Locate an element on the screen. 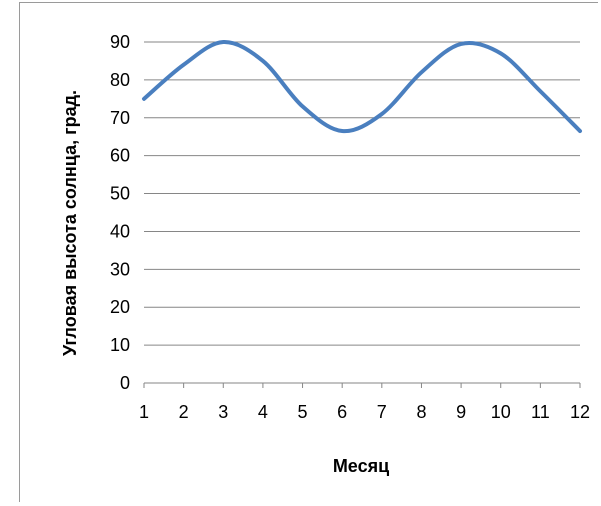  x-tick-label: 2 is located at coordinates (184, 412).